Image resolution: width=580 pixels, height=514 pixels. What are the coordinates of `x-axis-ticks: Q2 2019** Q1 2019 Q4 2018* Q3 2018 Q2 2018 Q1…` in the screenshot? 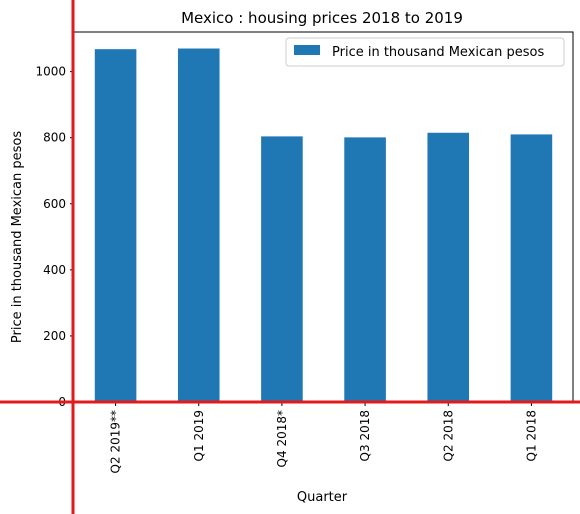 It's located at (323, 437).